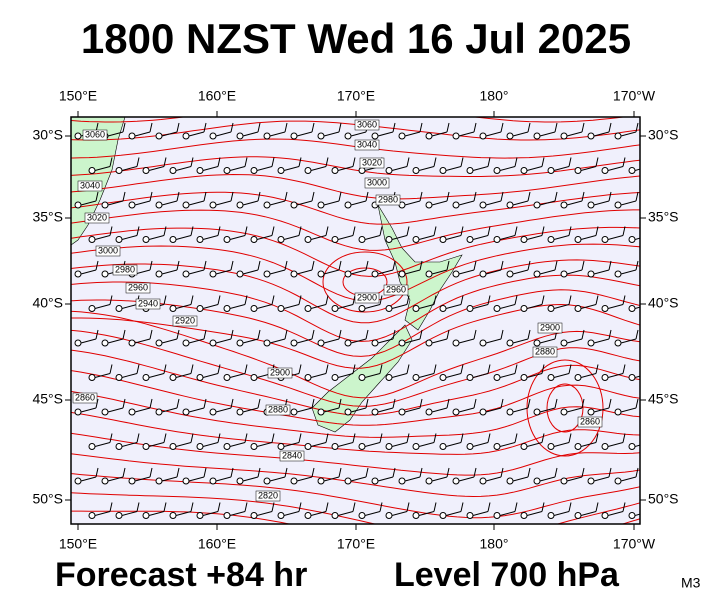  Describe the element at coordinates (268, 495) in the screenshot. I see `contour-label: 2820` at that location.